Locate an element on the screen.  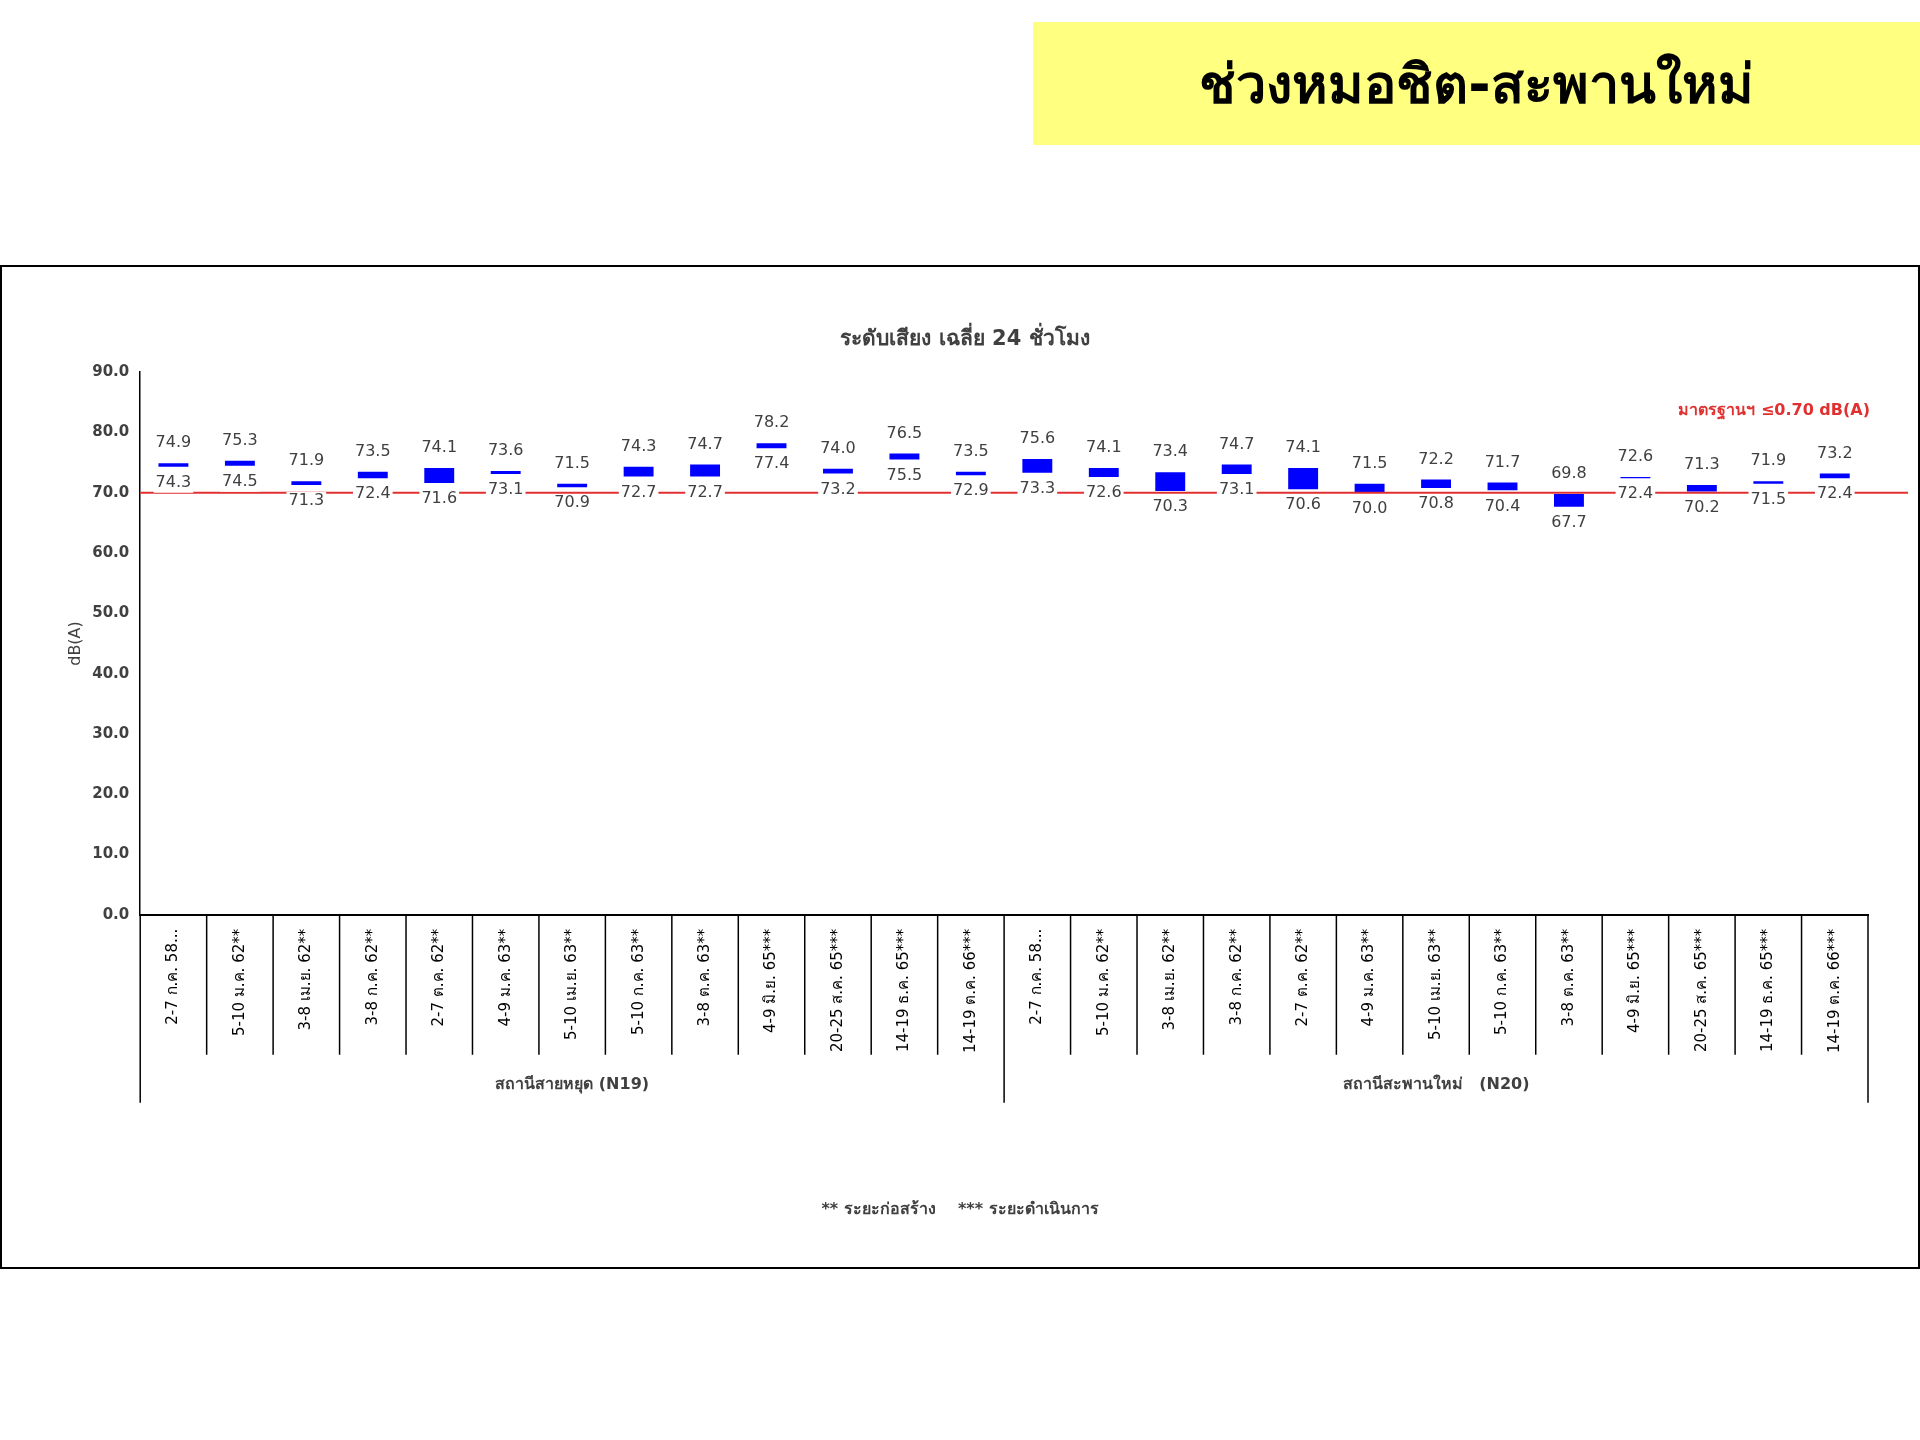
annotation: 75.5 is located at coordinates (904, 474).